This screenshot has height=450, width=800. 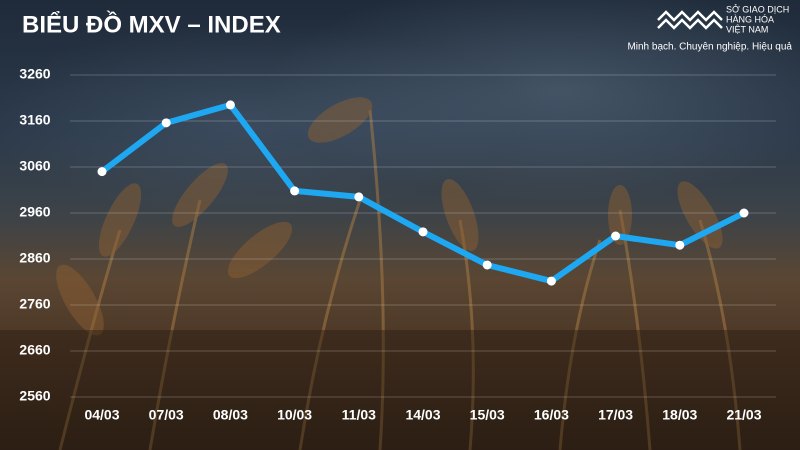 I want to click on y-tick-label: 2760, so click(x=34, y=304).